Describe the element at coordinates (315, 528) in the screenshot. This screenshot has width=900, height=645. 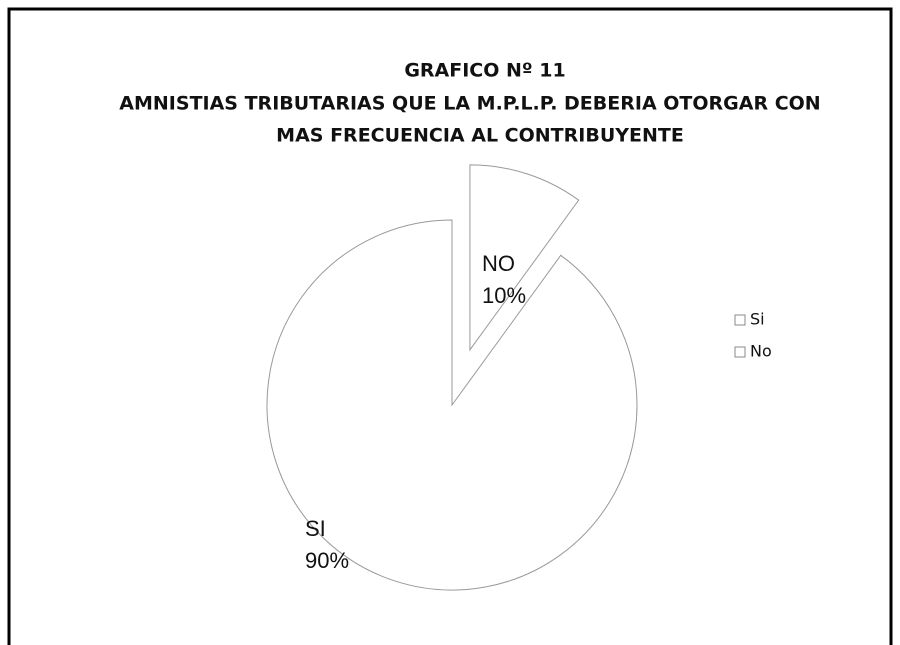
I see `slice-label: SI` at that location.